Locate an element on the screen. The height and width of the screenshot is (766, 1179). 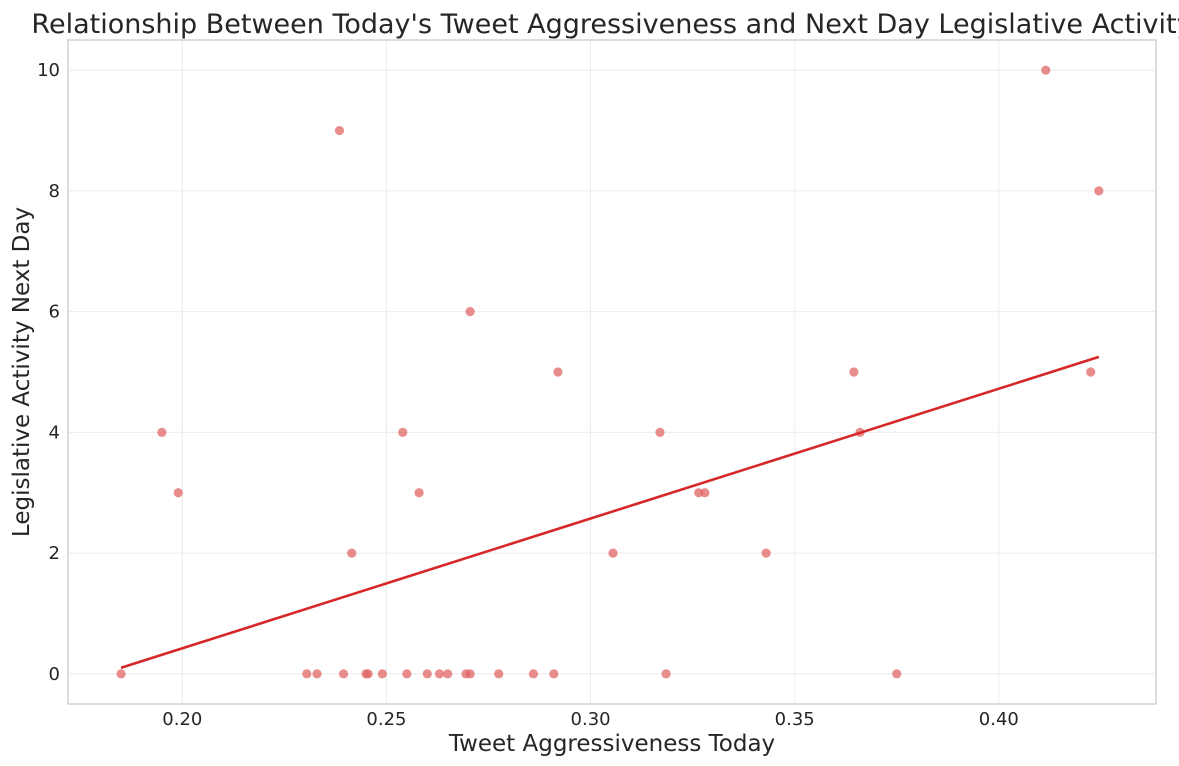
x-tick-label: 0.40 is located at coordinates (999, 719).